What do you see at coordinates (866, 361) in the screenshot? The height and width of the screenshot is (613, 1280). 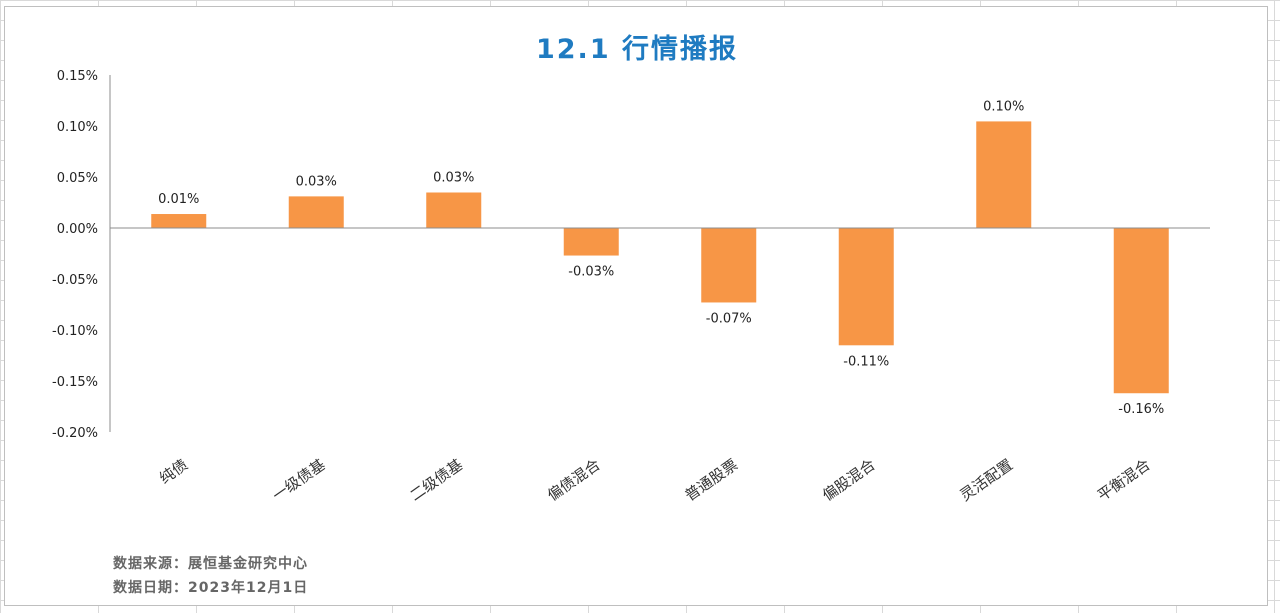 I see `data-label: -0.11%` at bounding box center [866, 361].